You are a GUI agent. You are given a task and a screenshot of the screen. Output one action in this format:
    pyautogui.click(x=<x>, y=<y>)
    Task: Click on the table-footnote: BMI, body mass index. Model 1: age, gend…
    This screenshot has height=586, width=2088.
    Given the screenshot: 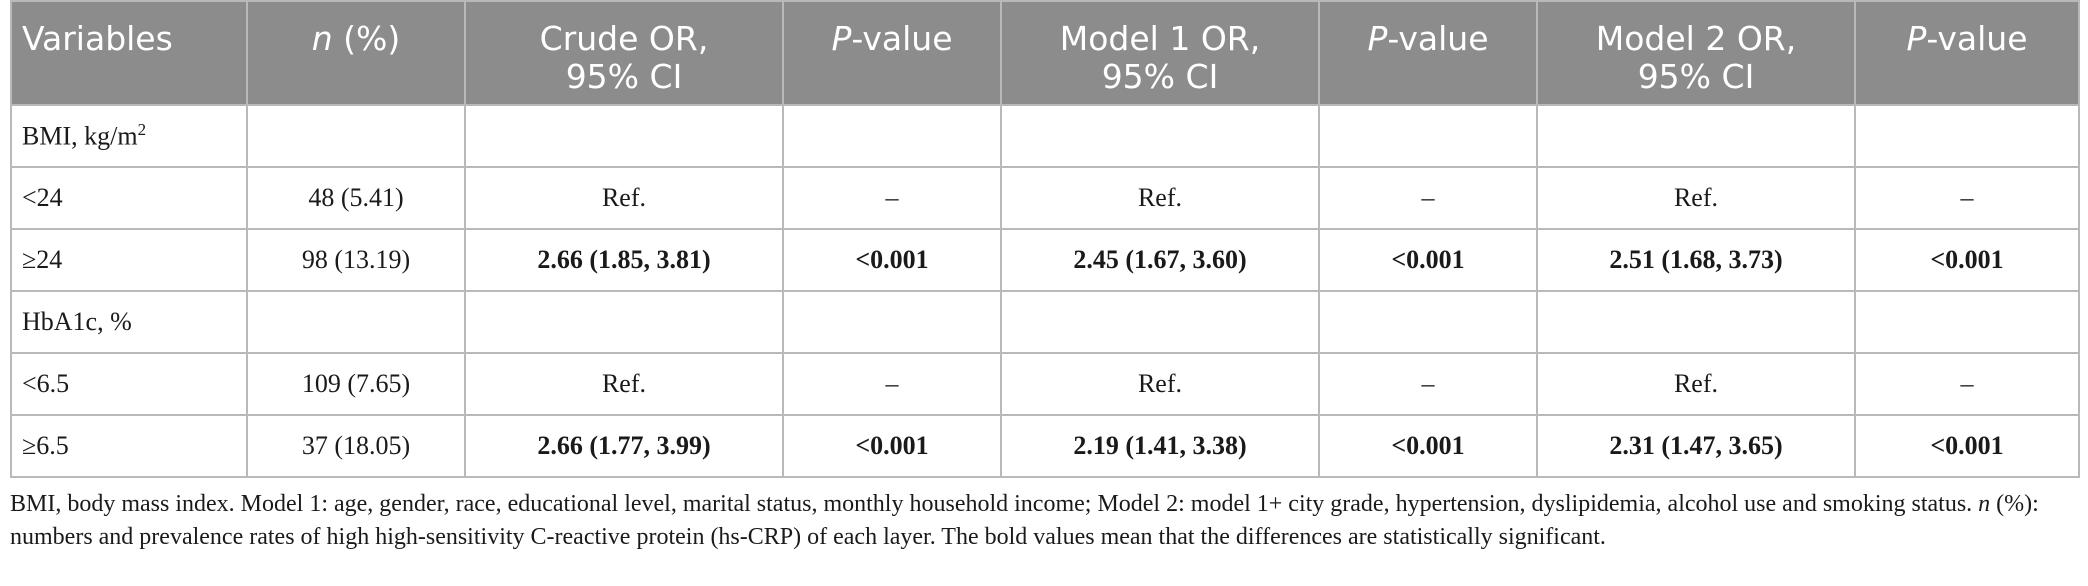 What is the action you would take?
    pyautogui.click(x=1024, y=520)
    